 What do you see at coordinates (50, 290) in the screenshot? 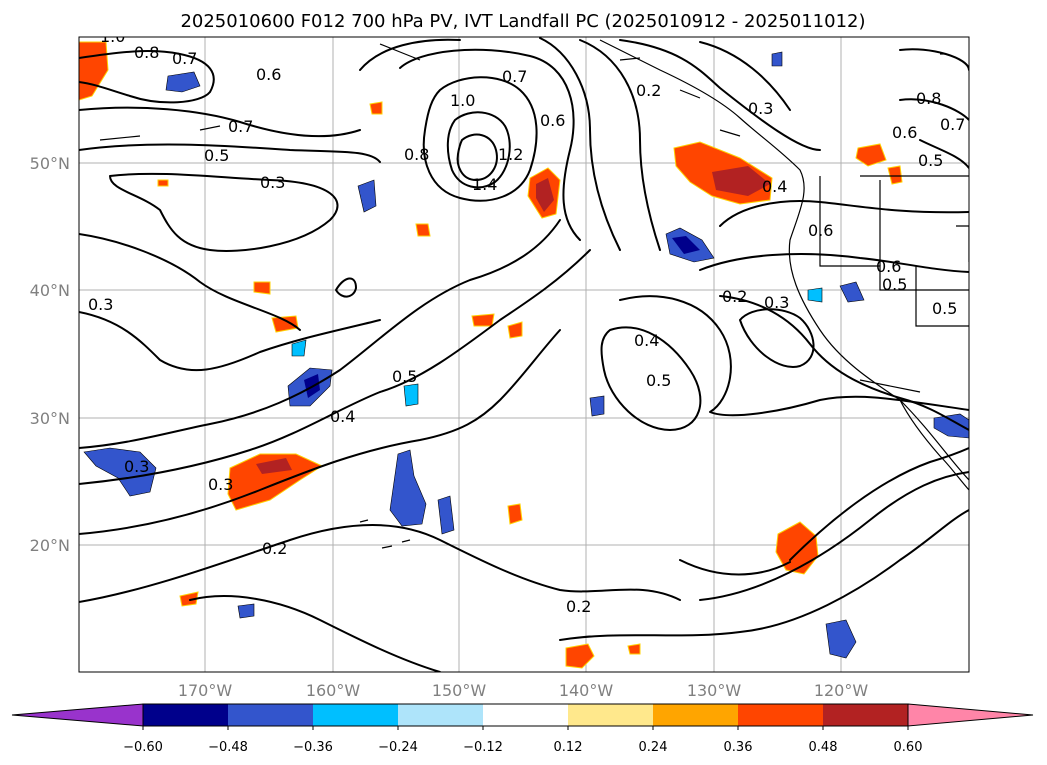
I see `lat-label: 40°N` at bounding box center [50, 290].